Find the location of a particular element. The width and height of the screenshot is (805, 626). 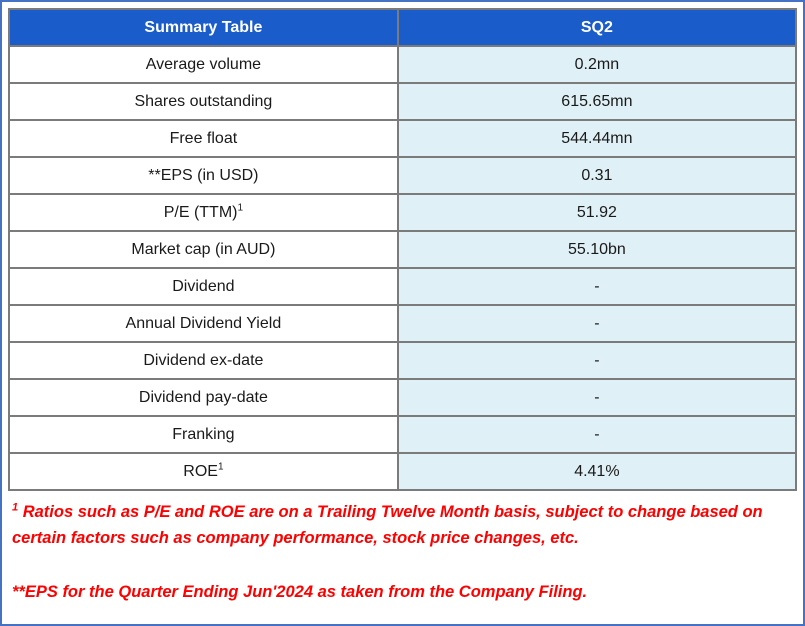

table-row: Average volume 0.2mn is located at coordinates (403, 64).